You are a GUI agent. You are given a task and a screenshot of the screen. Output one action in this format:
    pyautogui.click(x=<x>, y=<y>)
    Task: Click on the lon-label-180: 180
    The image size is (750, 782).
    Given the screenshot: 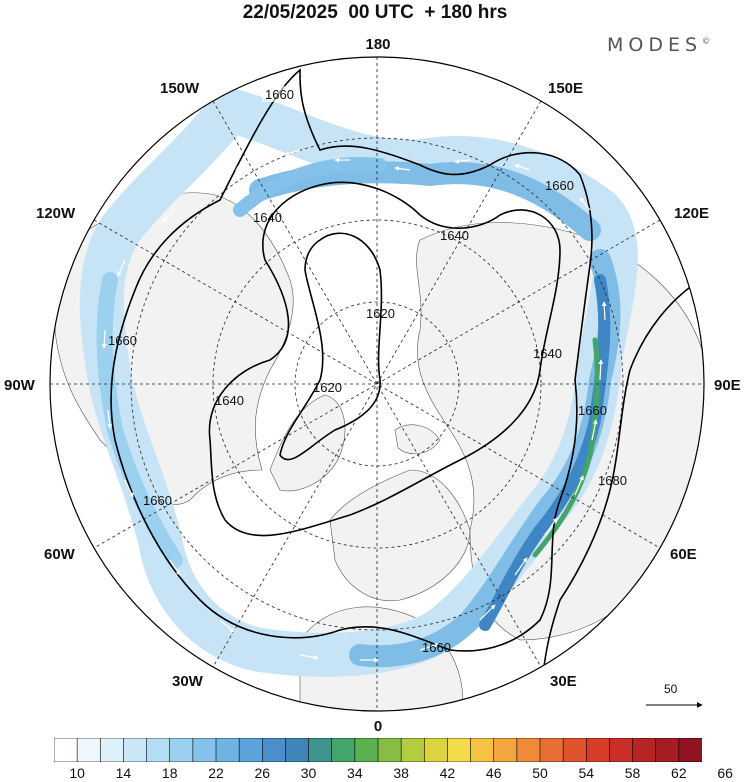 What is the action you would take?
    pyautogui.click(x=377, y=44)
    